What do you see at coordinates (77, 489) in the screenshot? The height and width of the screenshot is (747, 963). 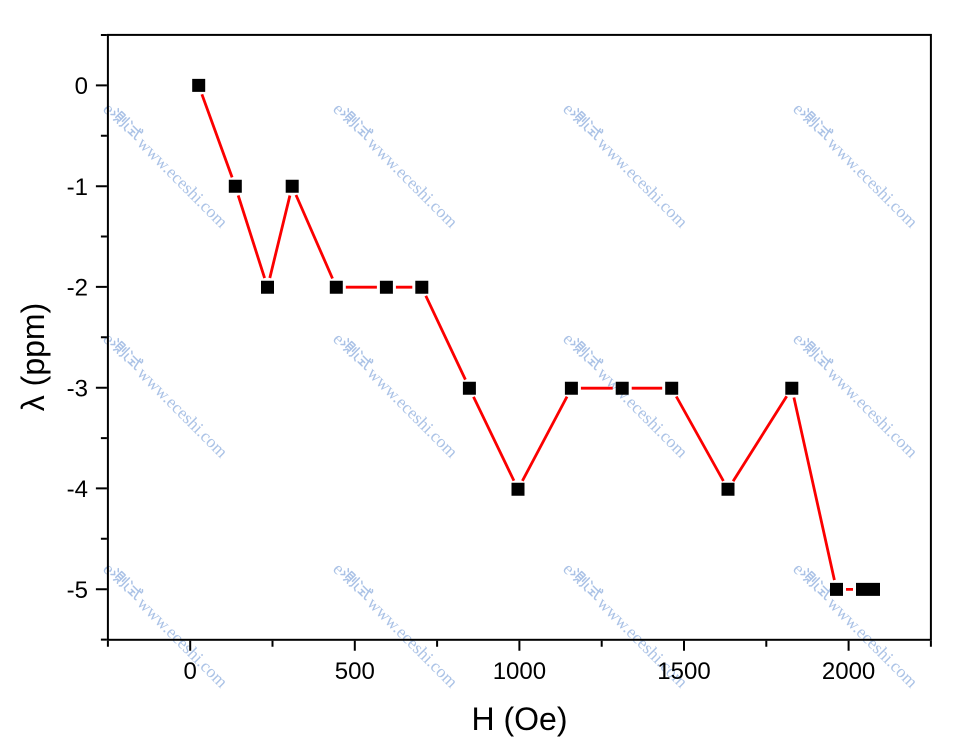 I see `svg-text: -4` at bounding box center [77, 489].